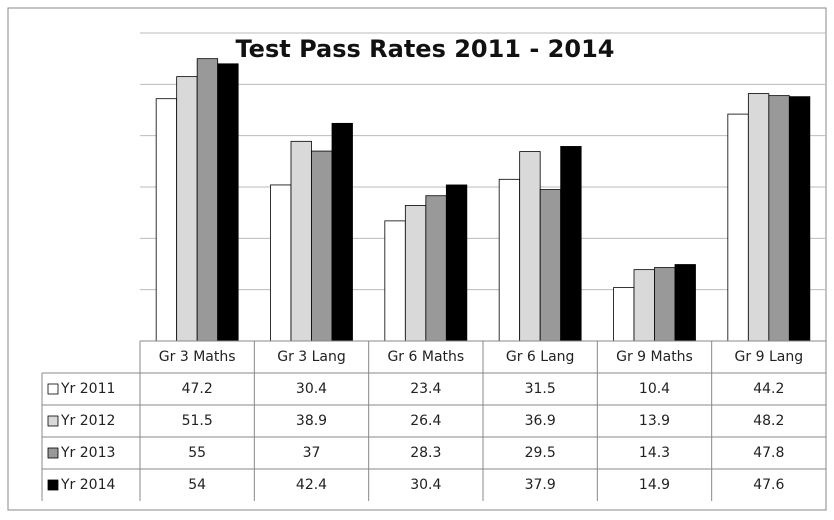  Describe the element at coordinates (425, 453) in the screenshot. I see `table-cell: 28.3` at that location.